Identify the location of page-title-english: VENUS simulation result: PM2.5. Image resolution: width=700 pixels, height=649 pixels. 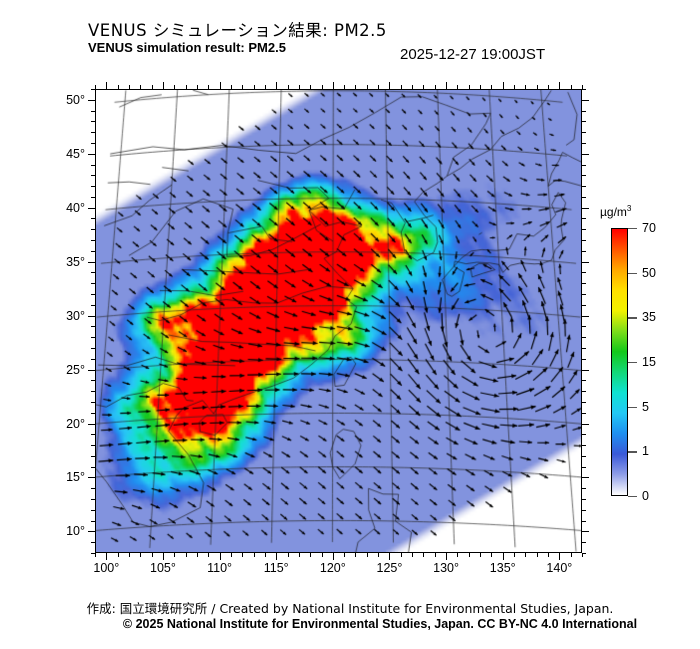
(187, 47).